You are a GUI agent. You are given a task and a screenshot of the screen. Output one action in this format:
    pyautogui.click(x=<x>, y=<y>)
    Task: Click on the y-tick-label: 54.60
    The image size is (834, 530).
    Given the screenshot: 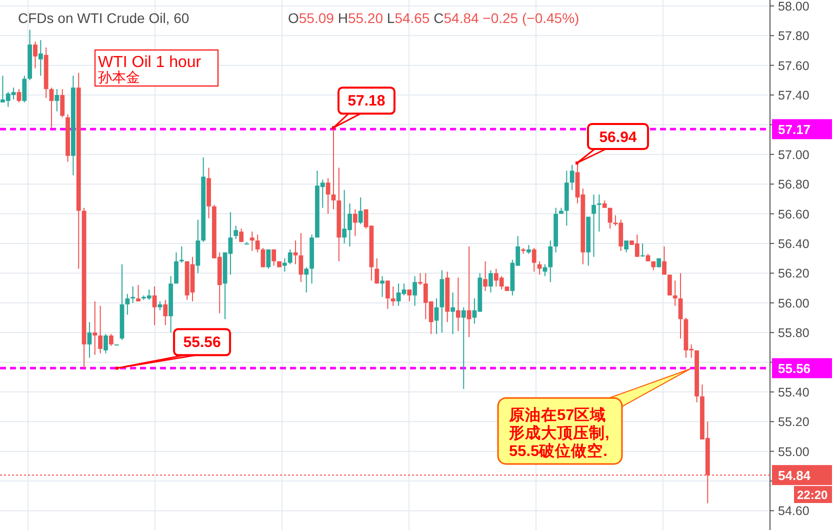 What is the action you would take?
    pyautogui.click(x=794, y=511)
    